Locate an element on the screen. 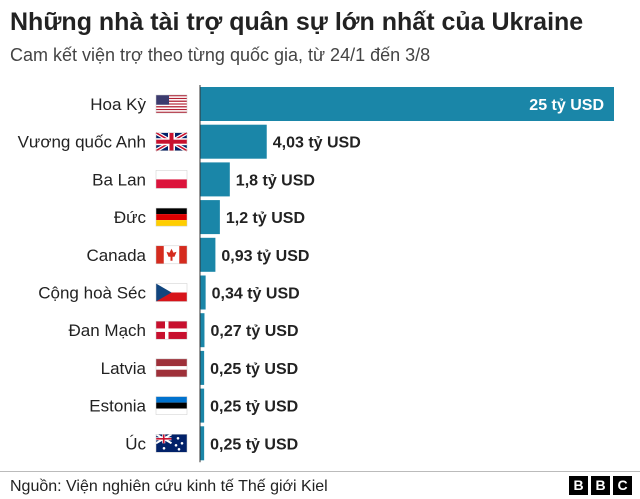 Image resolution: width=640 pixels, height=499 pixels. value-label-3: 1,2 tỷ USD is located at coordinates (265, 218).